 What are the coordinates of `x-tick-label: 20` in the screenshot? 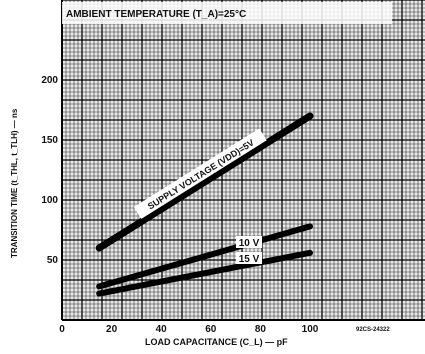 It's located at (112, 329).